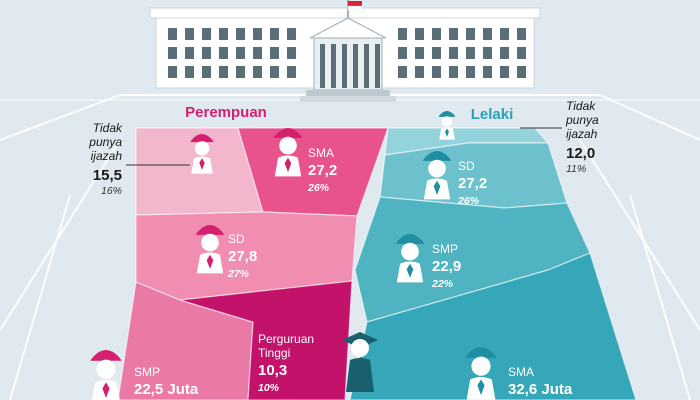 The image size is (700, 400). I want to click on label-category-perempuan-perguruan-tinggi: Perguruan Tinggi, so click(286, 346).